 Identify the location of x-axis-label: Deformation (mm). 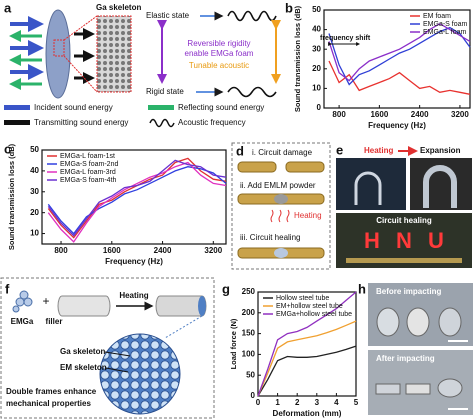
(307, 413).